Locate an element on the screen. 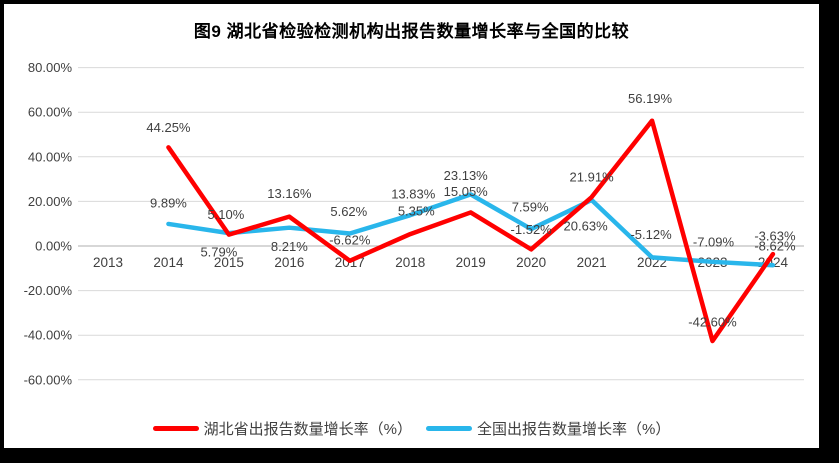 The height and width of the screenshot is (463, 839). legend-label-hubei: 湖北省出报告数量增长率（%） is located at coordinates (307, 429).